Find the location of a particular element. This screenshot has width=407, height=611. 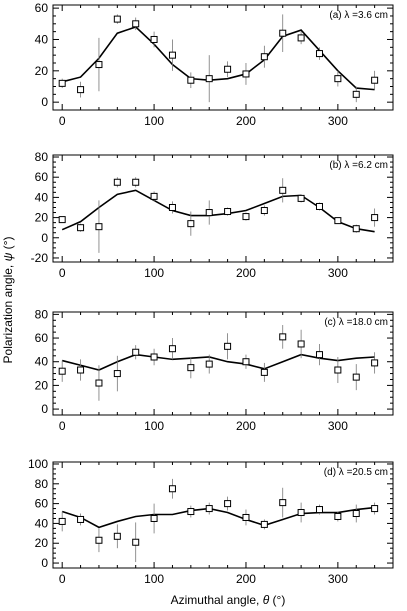

panel-label-value: =18.0 cm is located at coordinates (366, 322).